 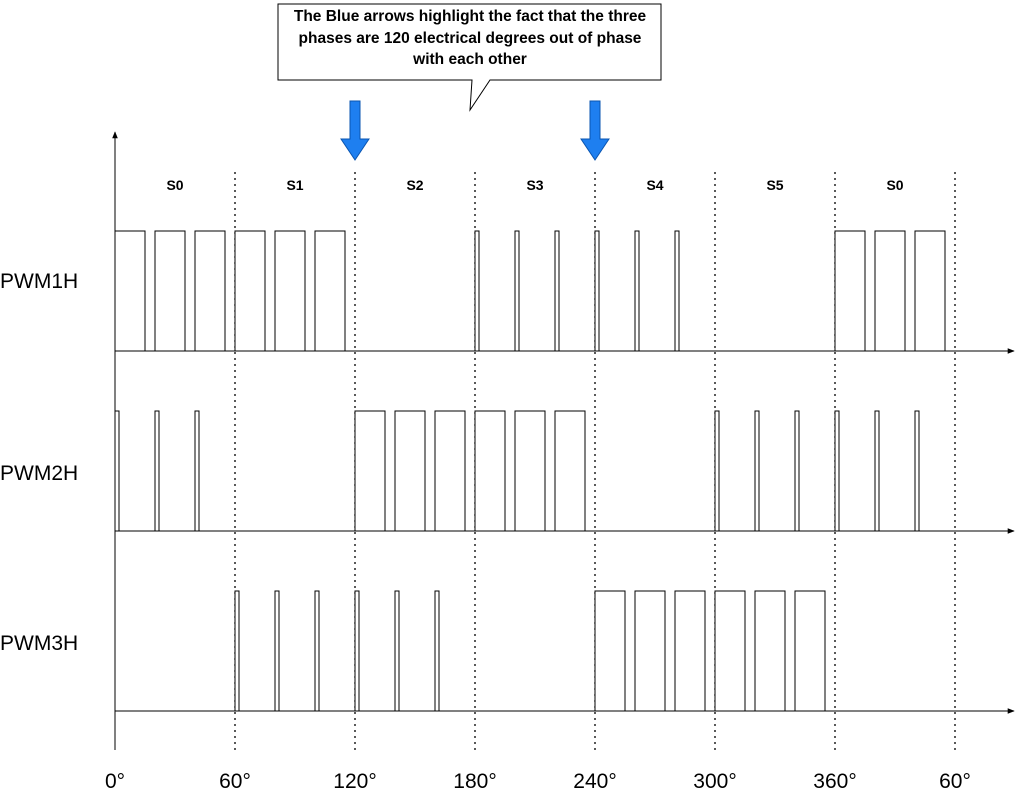 I want to click on sector-label: S5, so click(x=775, y=185).